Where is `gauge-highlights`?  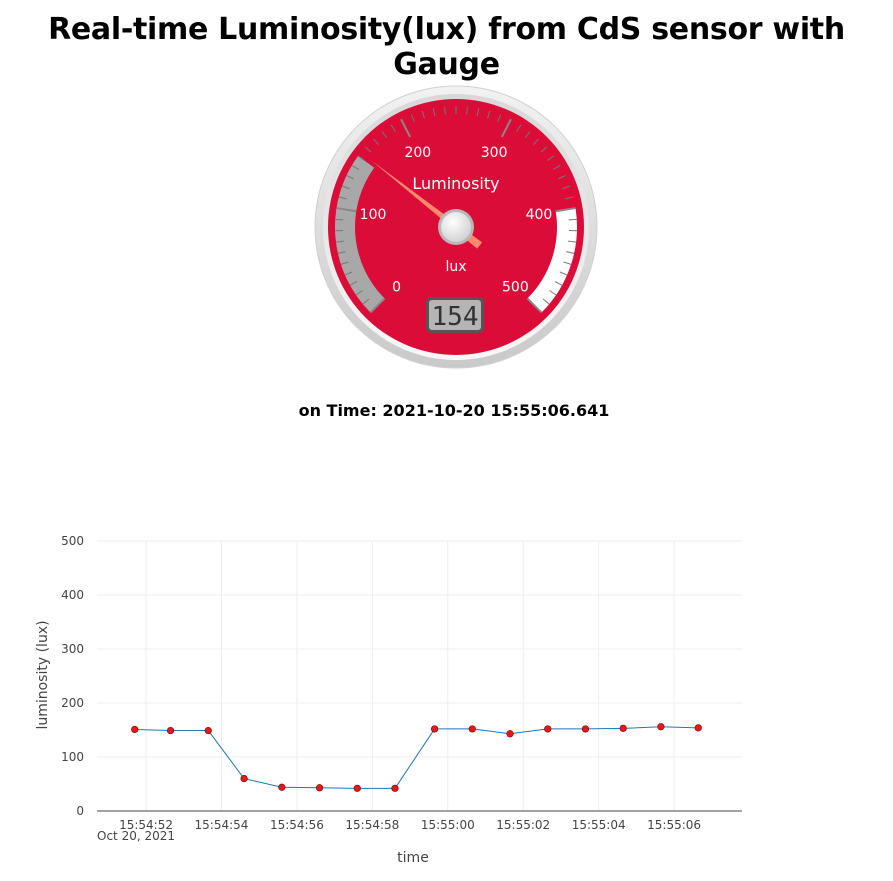 gauge-highlights is located at coordinates (456, 209).